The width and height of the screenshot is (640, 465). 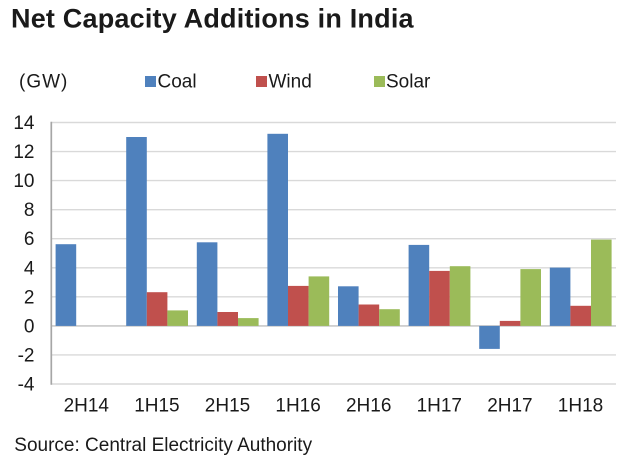 I want to click on svg-text: (GW), so click(x=43, y=82).